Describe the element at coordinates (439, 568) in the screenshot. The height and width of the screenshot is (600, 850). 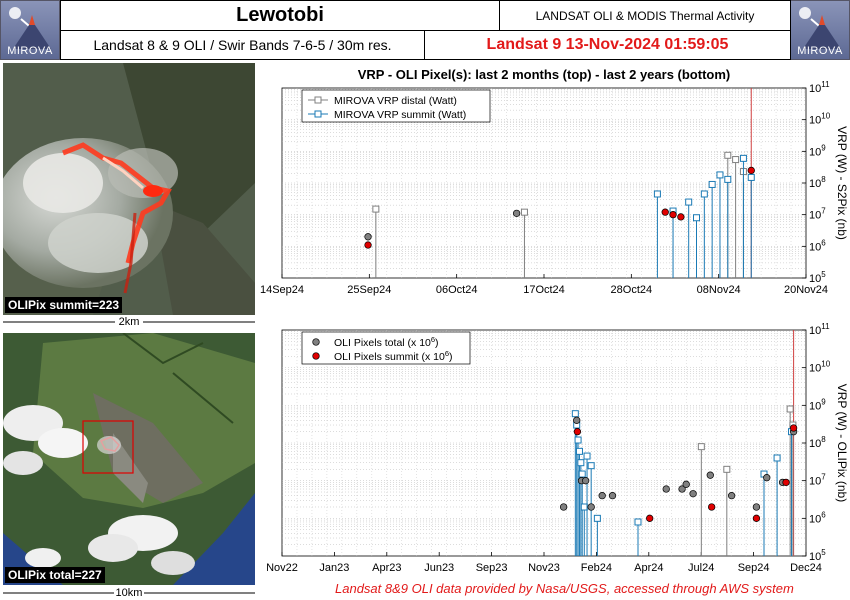
I see `x-tick-label: Jun23` at that location.